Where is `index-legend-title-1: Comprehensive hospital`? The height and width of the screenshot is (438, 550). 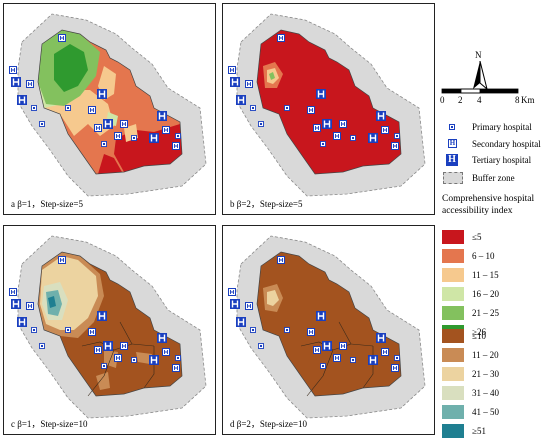
index-legend-title-1: Comprehensive hospital is located at coordinates (488, 199).